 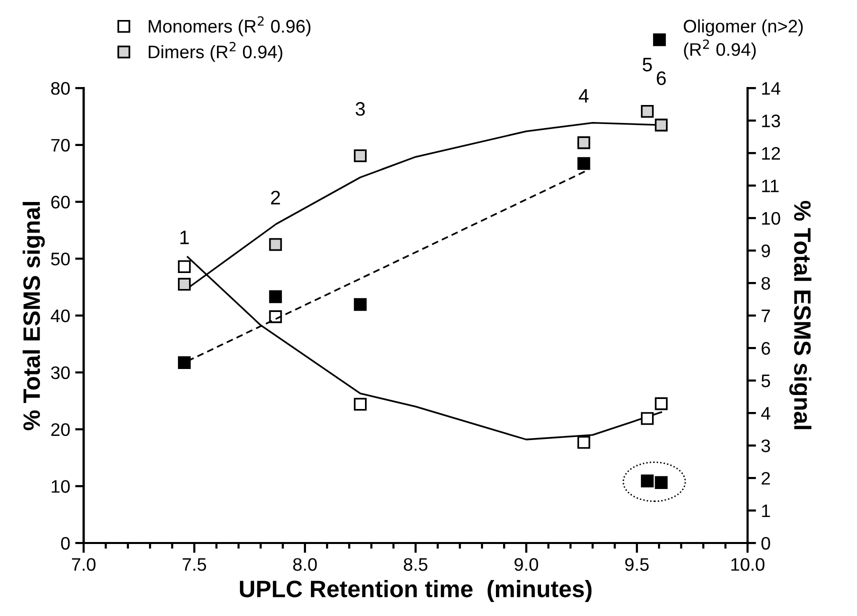 What do you see at coordinates (766, 348) in the screenshot?
I see `y2-tick-label: 6` at bounding box center [766, 348].